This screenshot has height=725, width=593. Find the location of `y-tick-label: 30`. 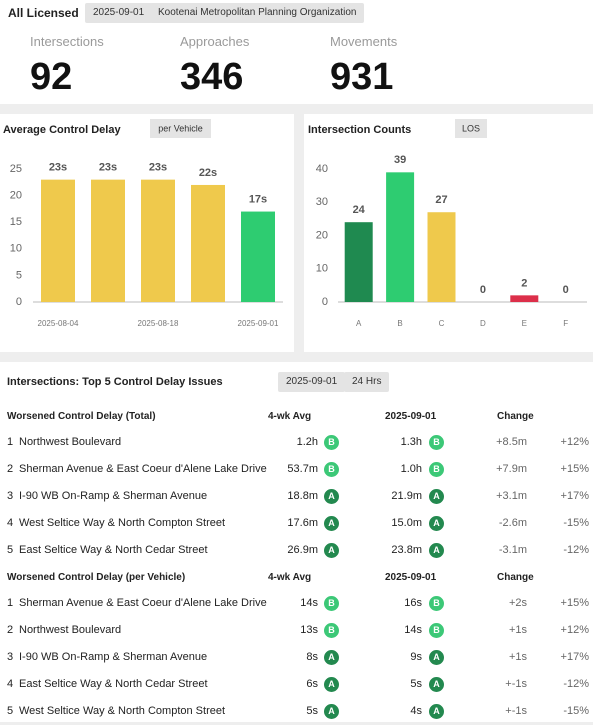

y-tick-label: 30 is located at coordinates (322, 202).